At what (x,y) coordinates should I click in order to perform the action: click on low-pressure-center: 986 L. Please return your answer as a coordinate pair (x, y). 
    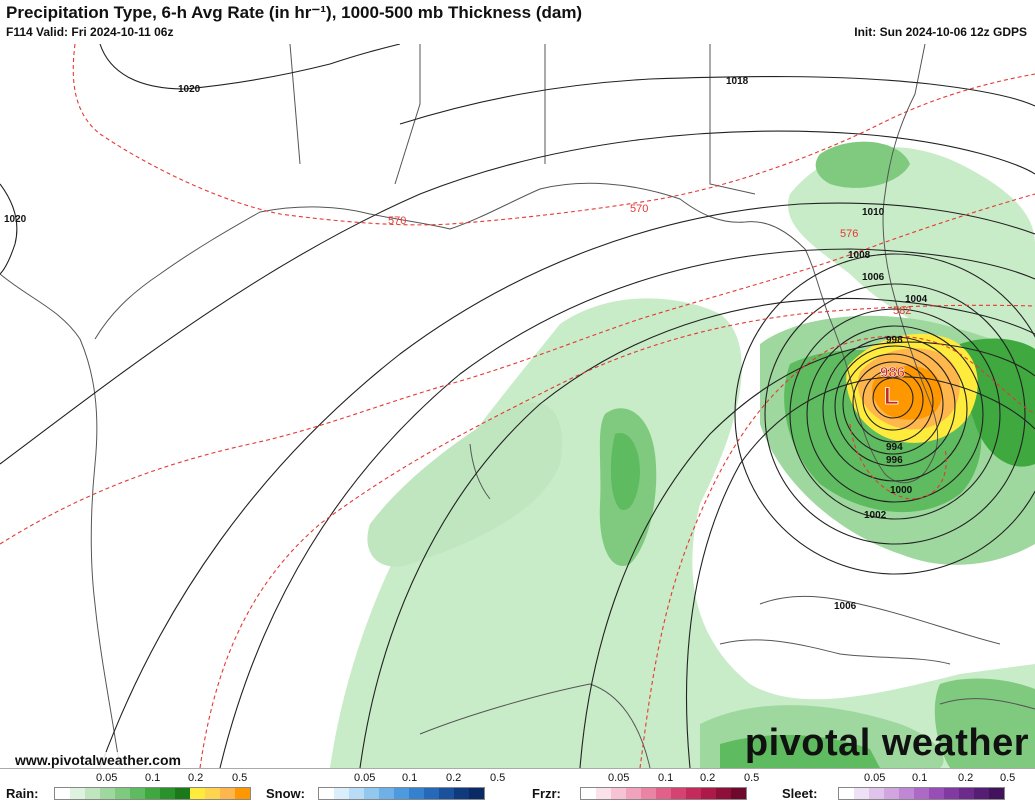
    Looking at the image, I should click on (893, 387).